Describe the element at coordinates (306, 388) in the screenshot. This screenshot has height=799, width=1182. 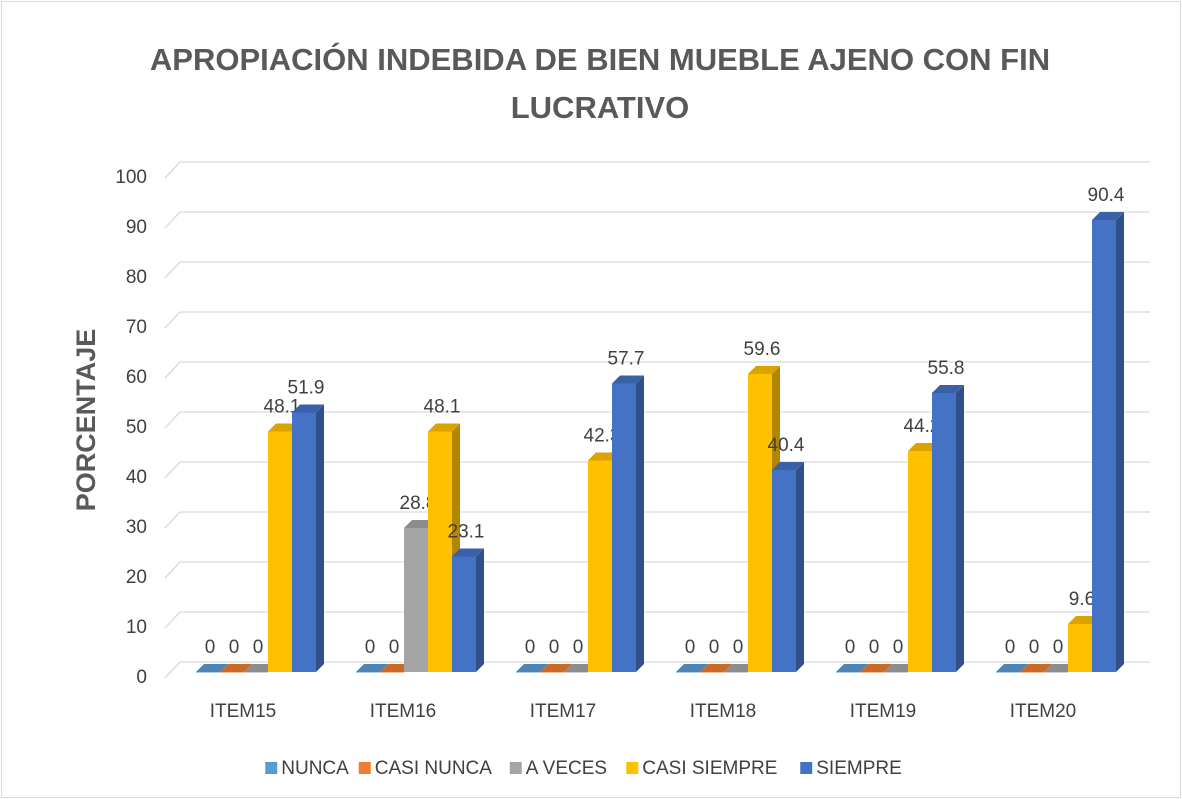
I see `data-label: 51.9` at that location.